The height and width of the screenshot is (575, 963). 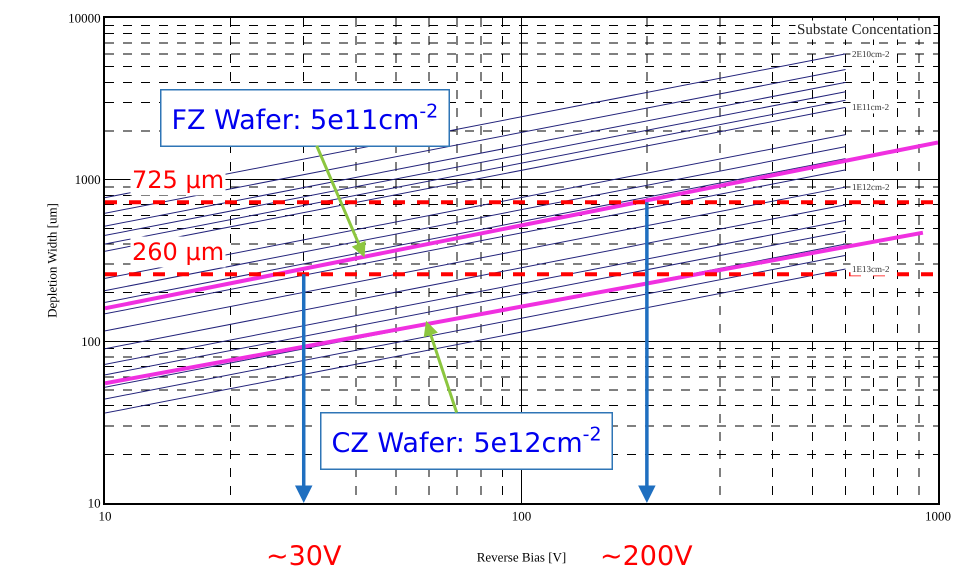 What do you see at coordinates (871, 54) in the screenshot?
I see `series-label: 2E10cm-2` at bounding box center [871, 54].